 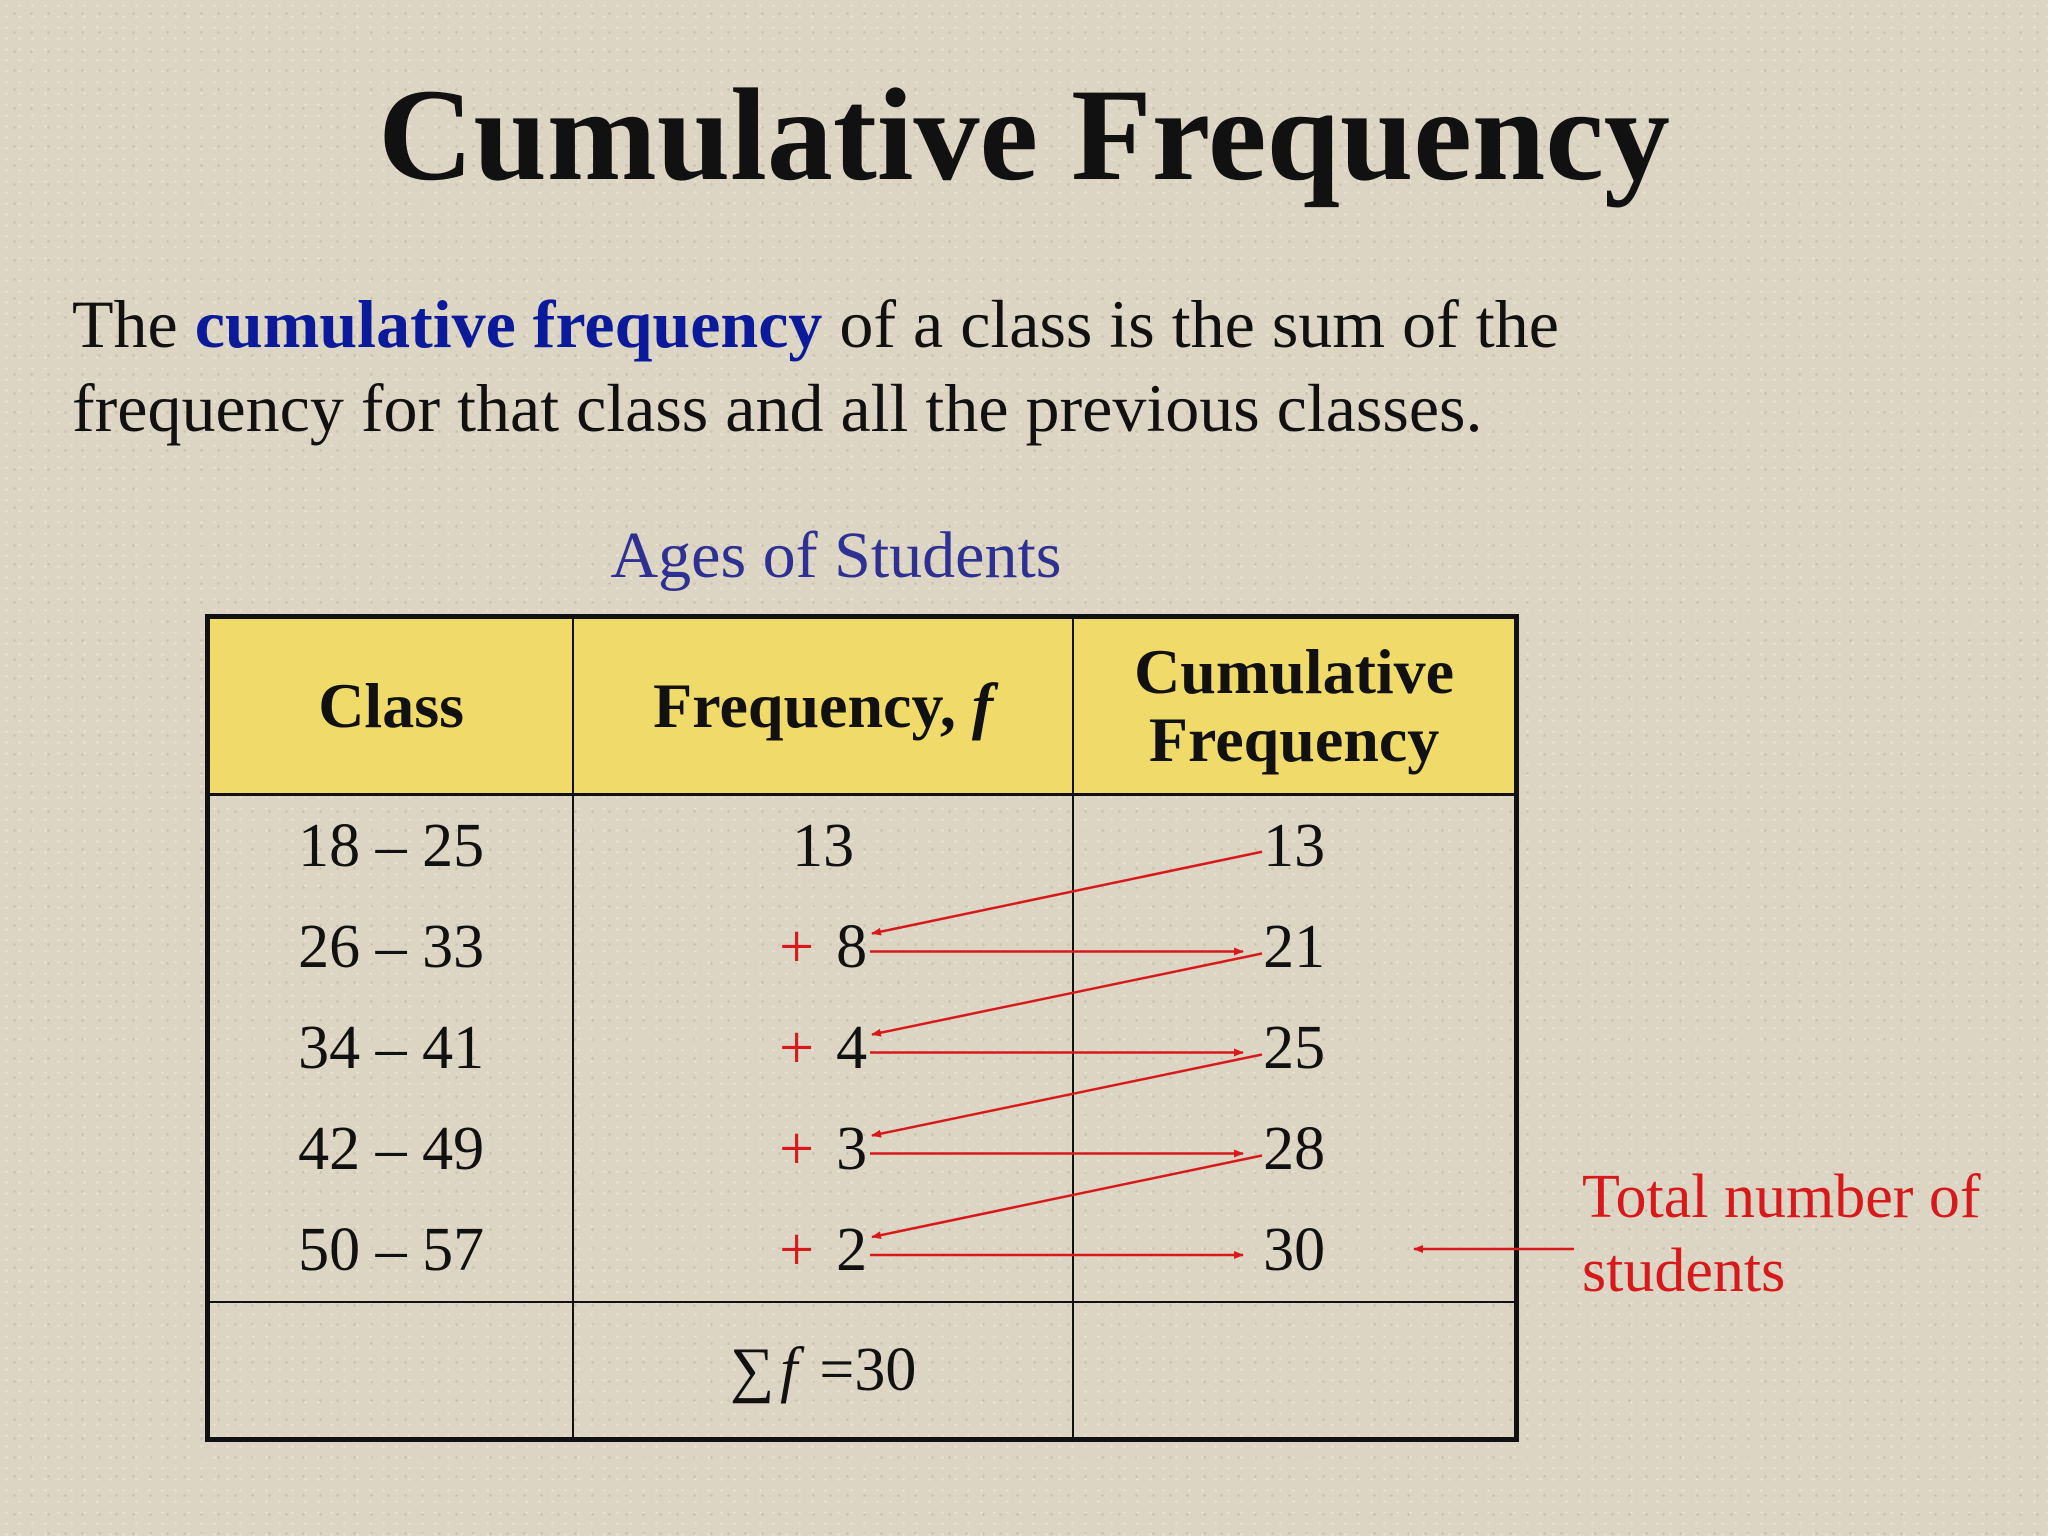 I want to click on class-cell: 42 – 49, so click(x=390, y=1149).